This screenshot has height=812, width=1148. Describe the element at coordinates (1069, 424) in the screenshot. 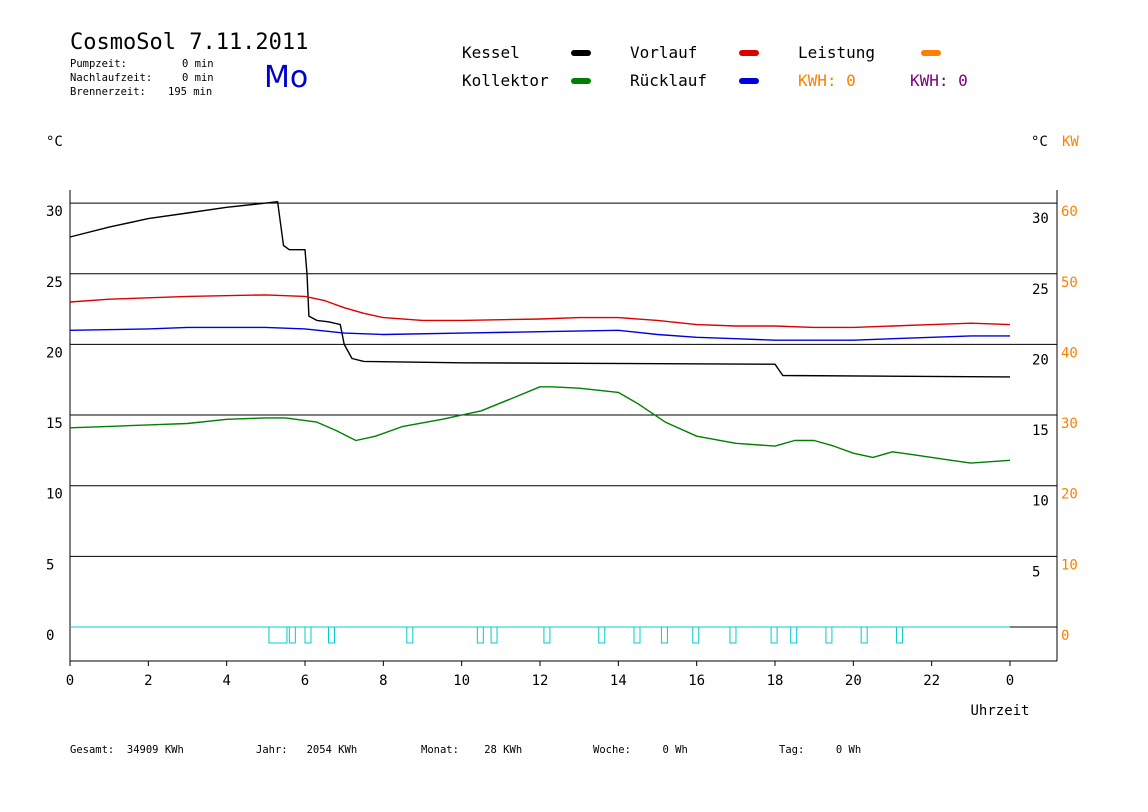

I see `kw-tick-label: 30` at that location.